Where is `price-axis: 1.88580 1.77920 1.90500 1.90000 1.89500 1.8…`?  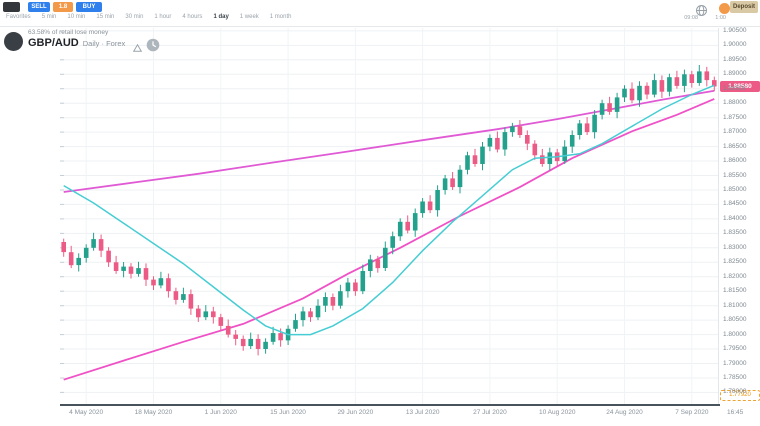
price-axis: 1.88580 1.77920 1.90500 1.90000 1.89500 1.8… is located at coordinates (739, 215).